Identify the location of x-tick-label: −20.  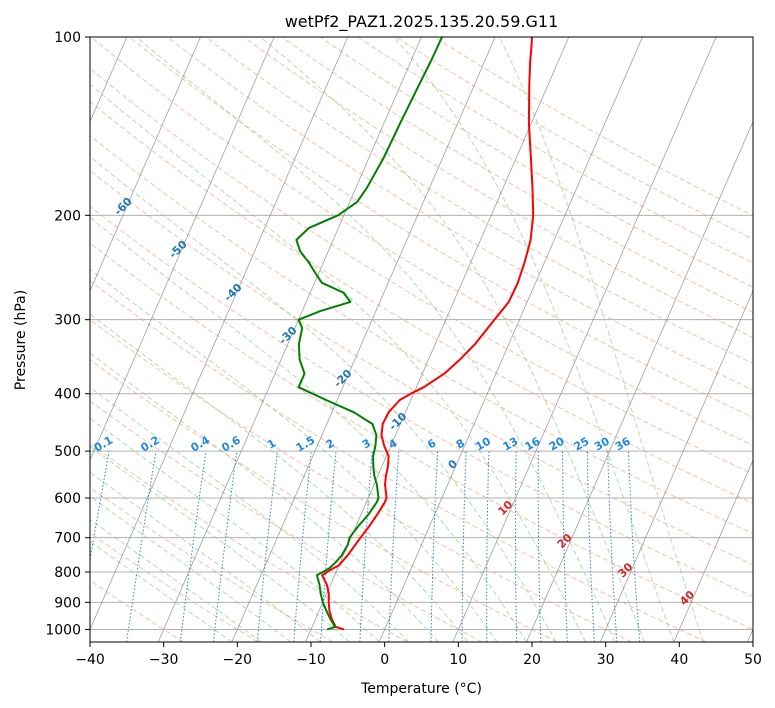
(238, 660).